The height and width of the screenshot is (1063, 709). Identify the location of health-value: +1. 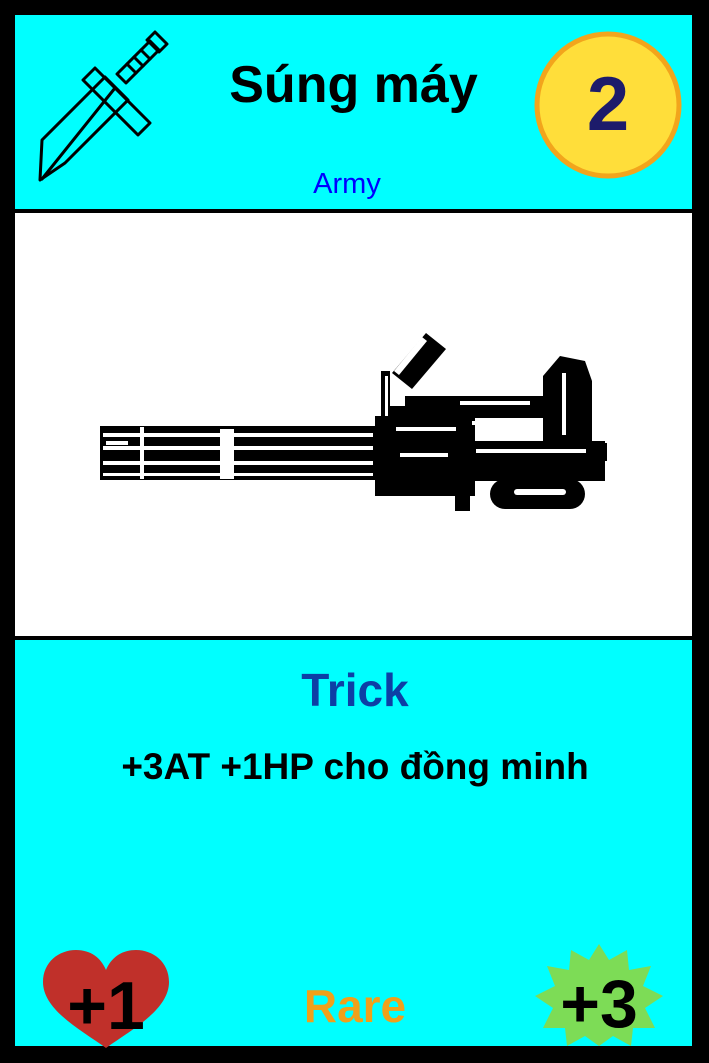
(106, 1006).